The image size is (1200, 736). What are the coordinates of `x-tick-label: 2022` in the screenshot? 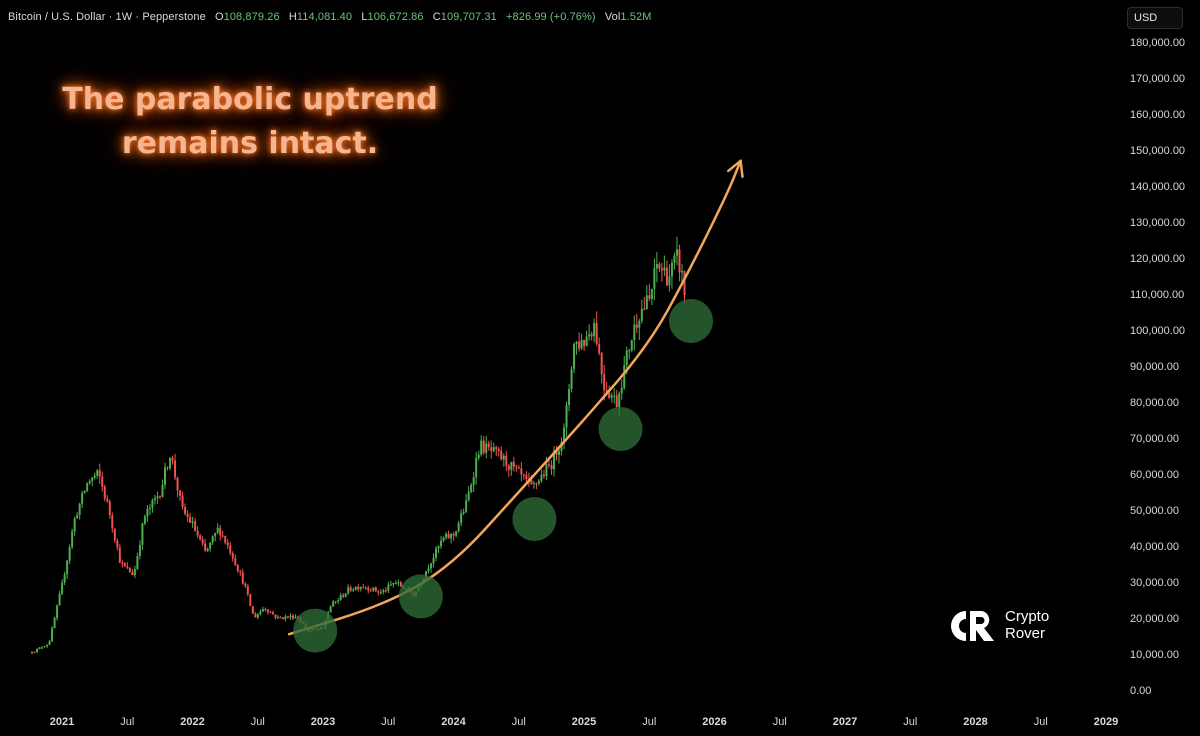 It's located at (192, 722).